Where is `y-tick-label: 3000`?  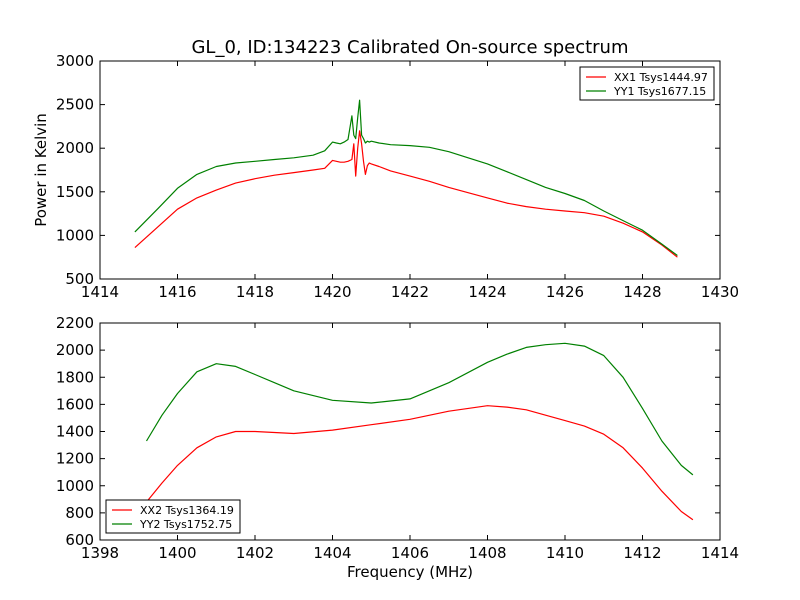
y-tick-label: 3000 is located at coordinates (75, 61).